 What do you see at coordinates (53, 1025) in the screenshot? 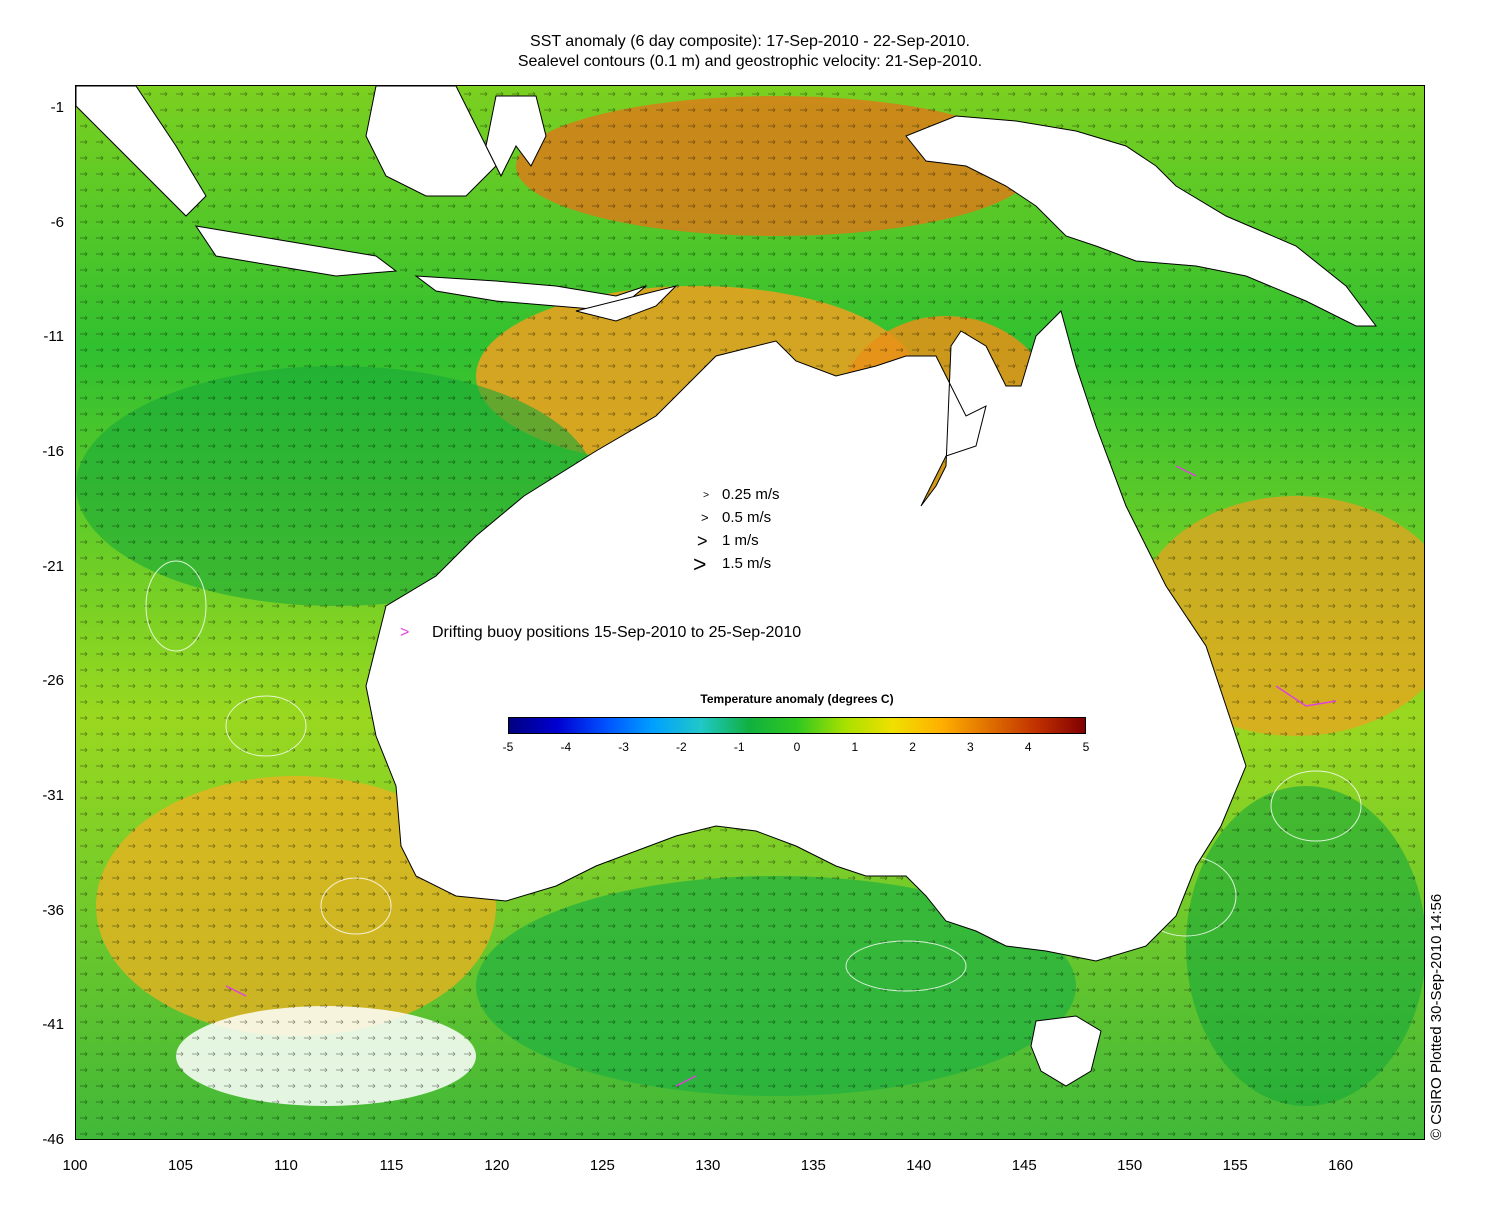
I see `y-tick-label: -41` at bounding box center [53, 1025].